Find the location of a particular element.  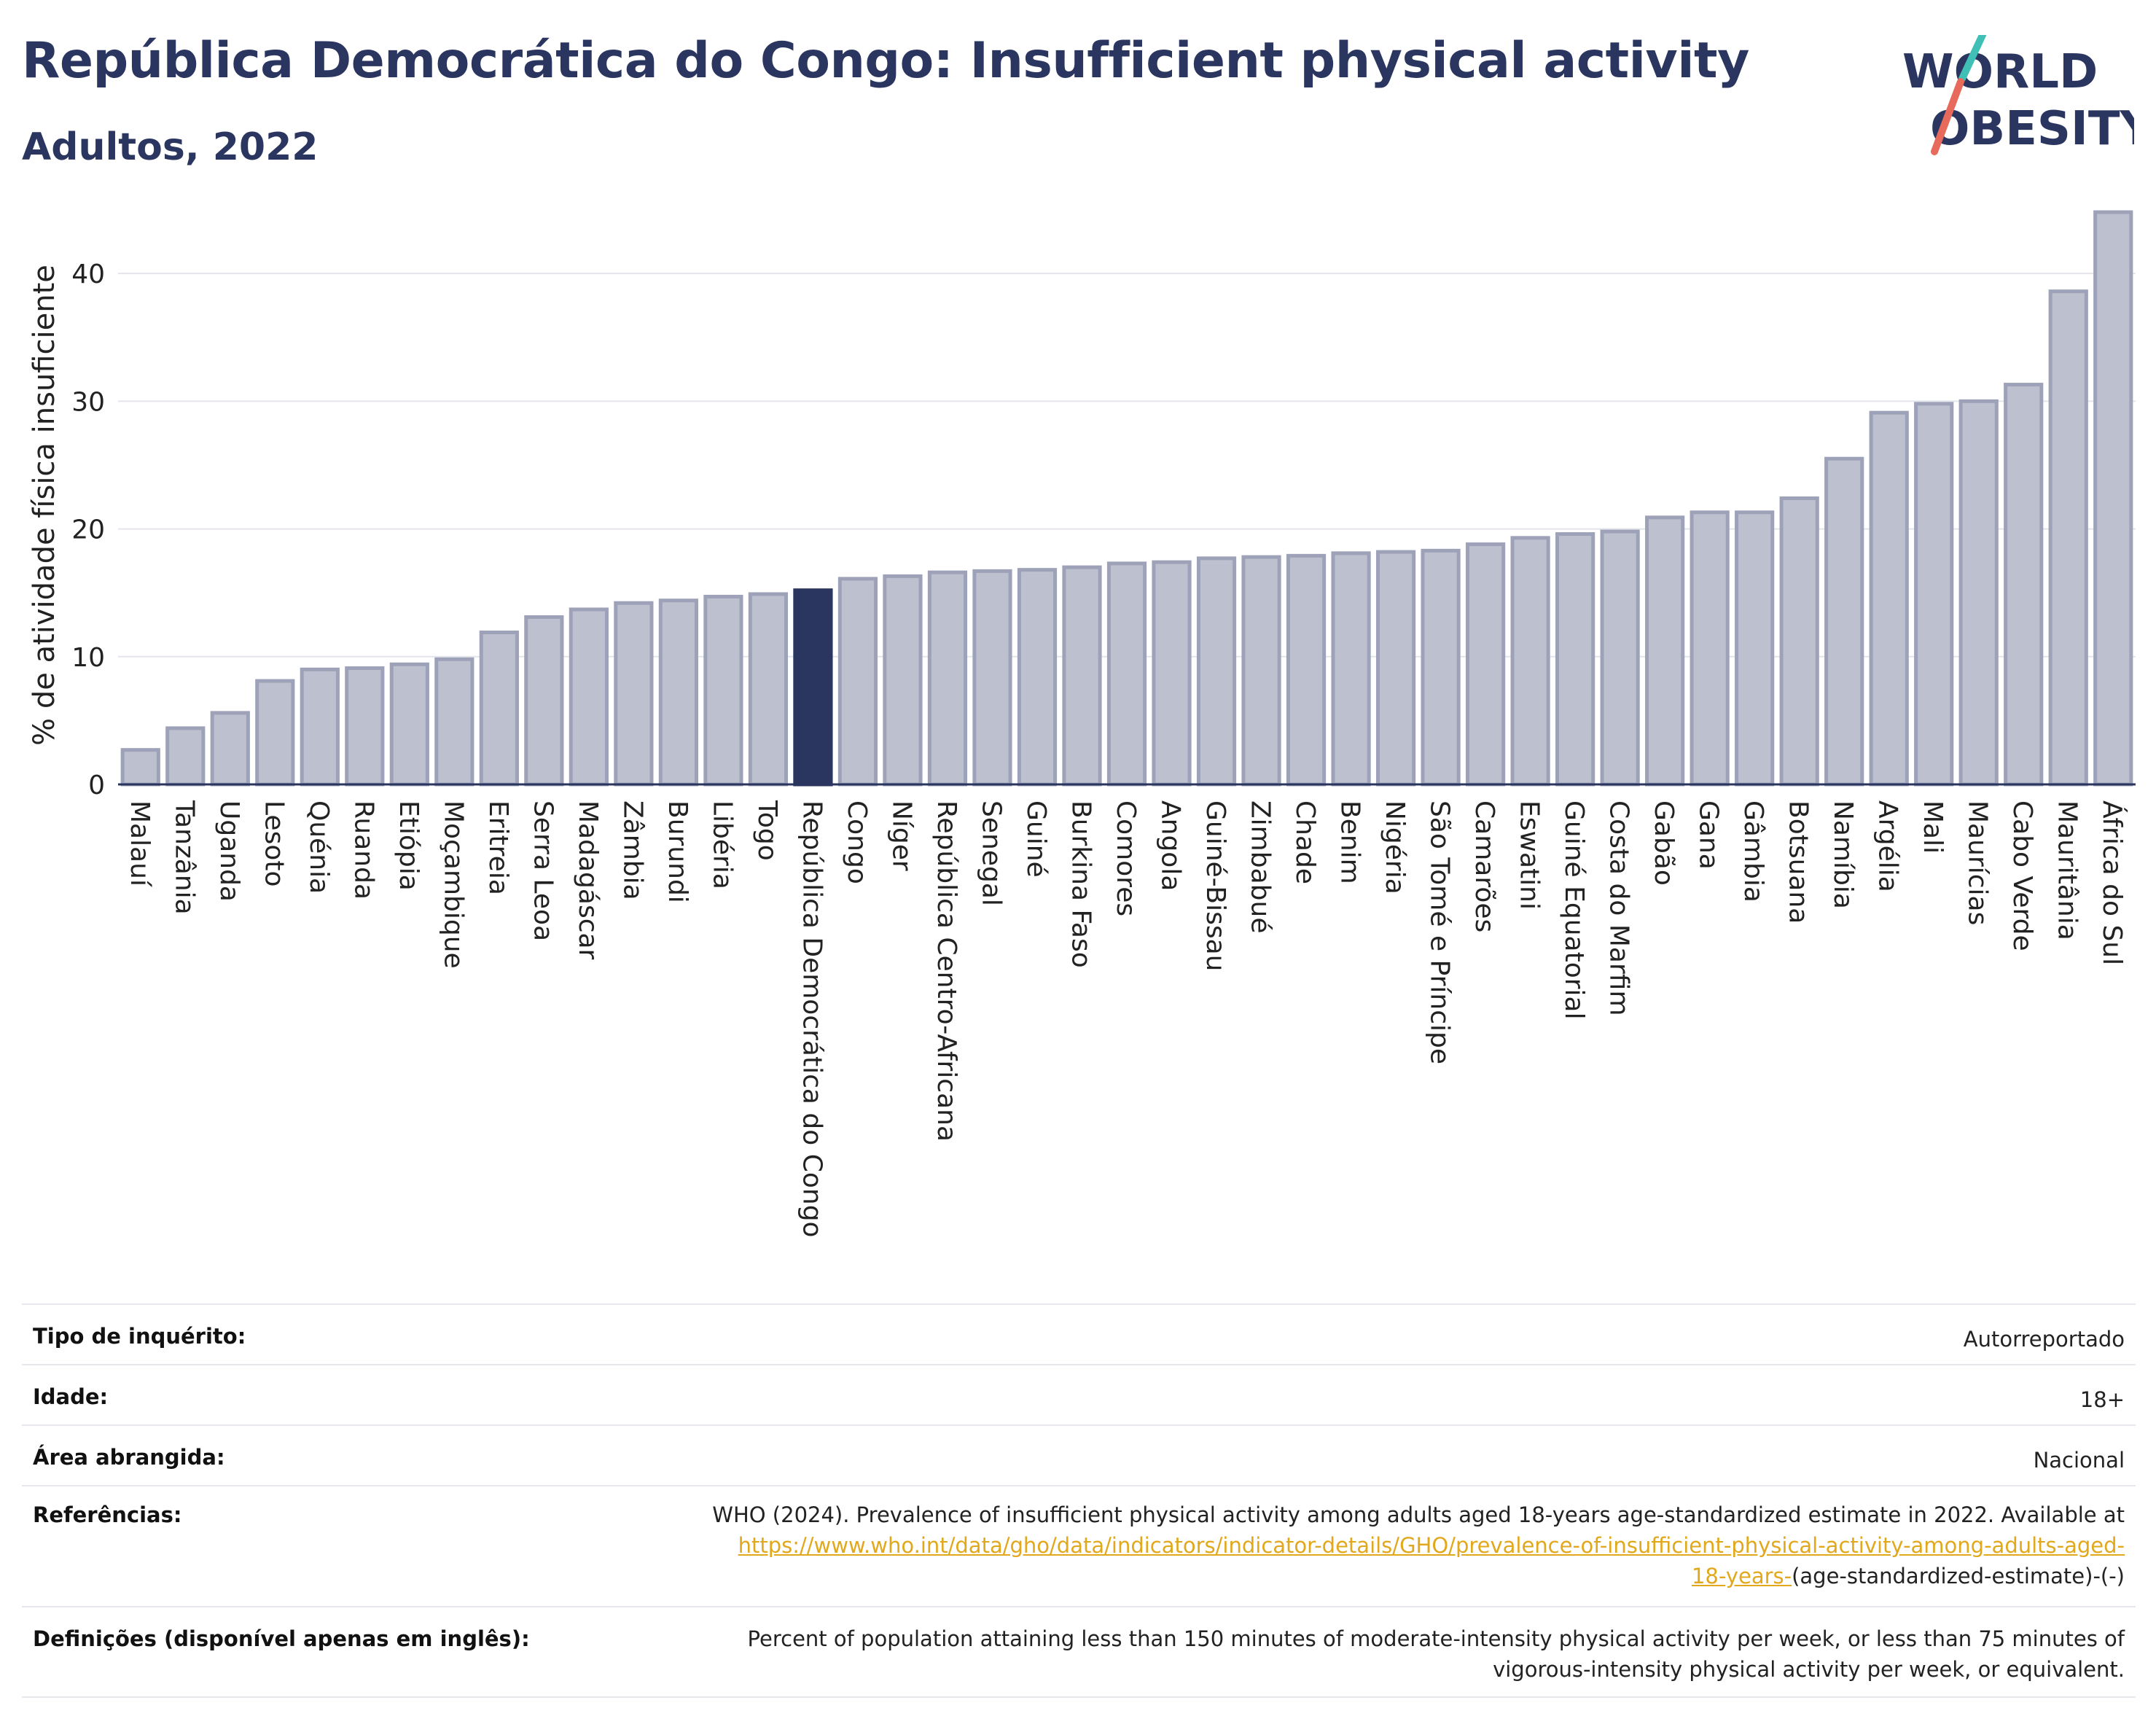

reference-link-continued: 18-years- is located at coordinates (1742, 1576).